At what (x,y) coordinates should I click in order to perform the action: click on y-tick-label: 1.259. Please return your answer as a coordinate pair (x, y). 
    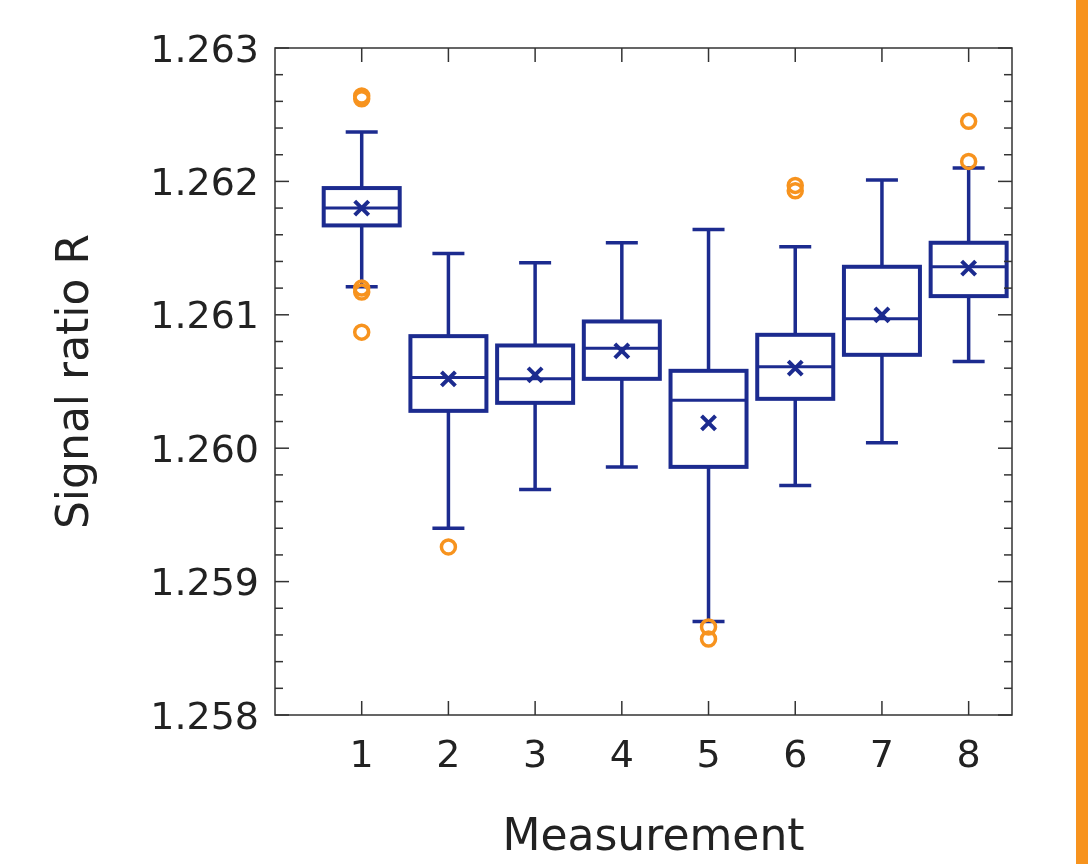
    Looking at the image, I should click on (204, 582).